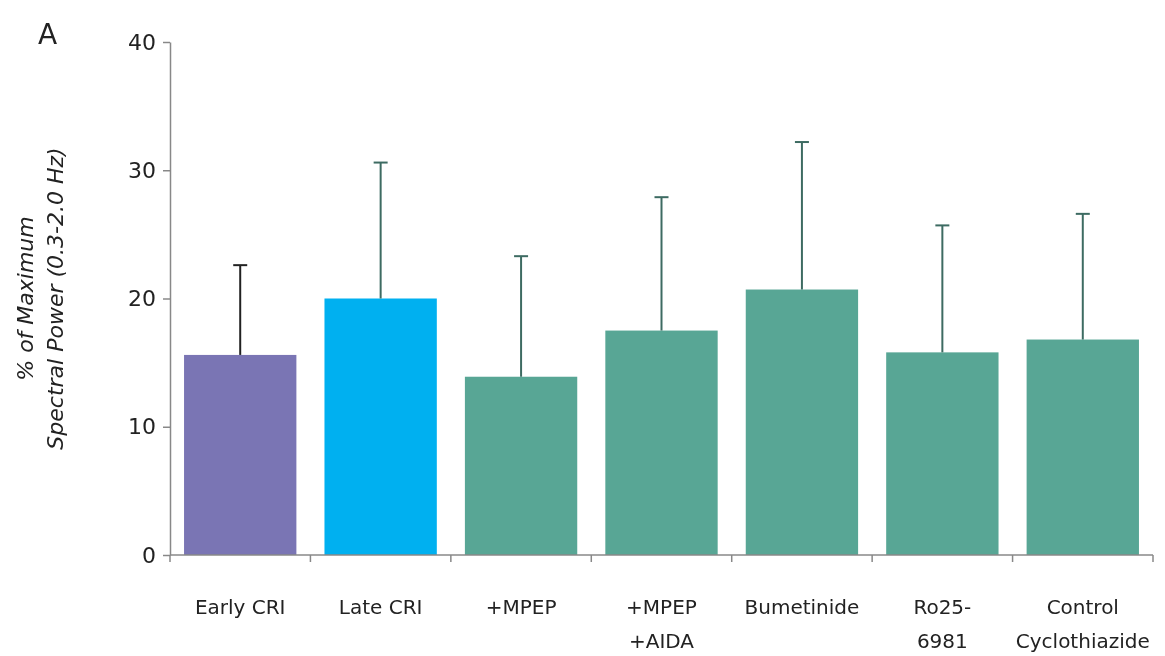 This screenshot has height=656, width=1165. I want to click on y-tick-label: 0, so click(149, 555).